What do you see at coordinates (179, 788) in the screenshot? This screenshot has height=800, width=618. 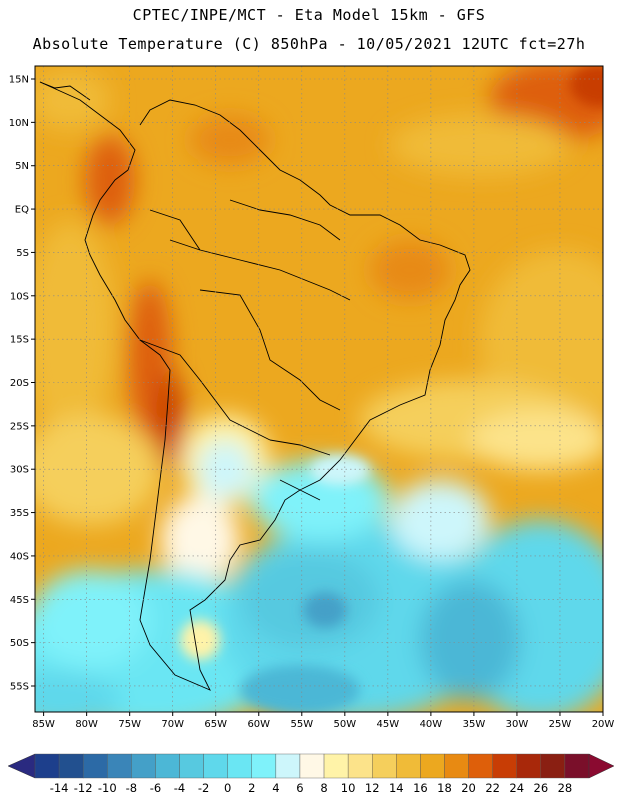 I see `colorbar-label: -4` at bounding box center [179, 788].